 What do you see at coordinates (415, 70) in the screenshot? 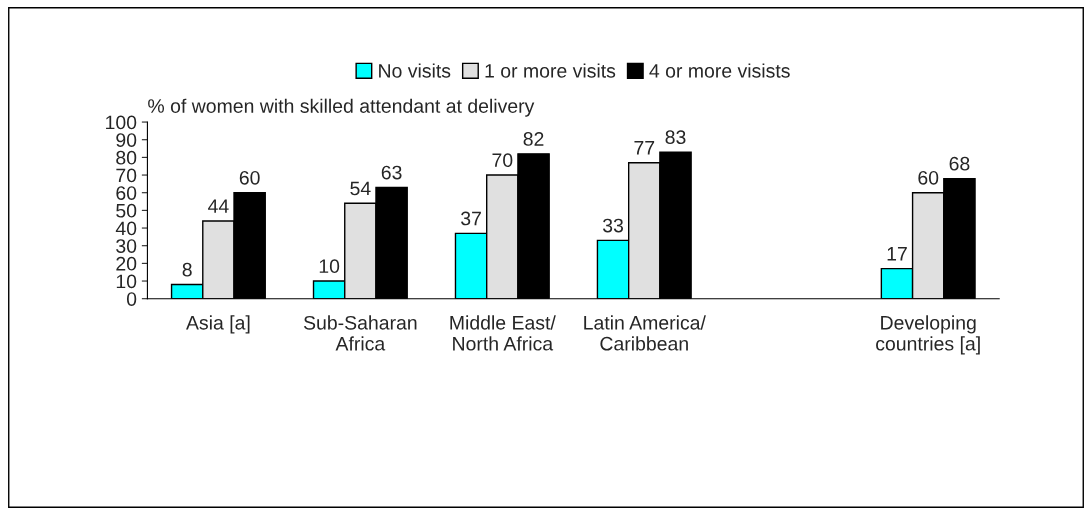
I see `legend-label: No visits` at bounding box center [415, 70].